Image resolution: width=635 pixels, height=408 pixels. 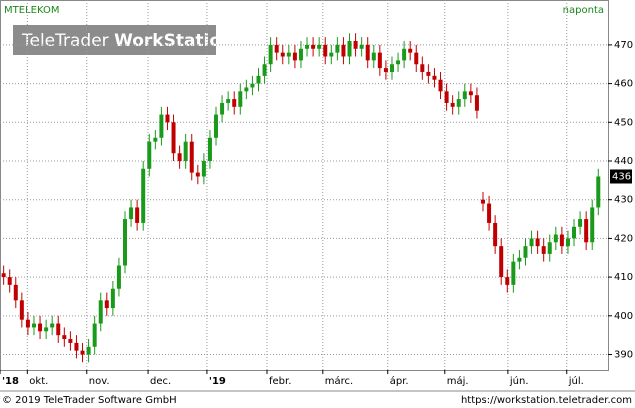 I want to click on x-tick-label: okt., so click(x=38, y=381).